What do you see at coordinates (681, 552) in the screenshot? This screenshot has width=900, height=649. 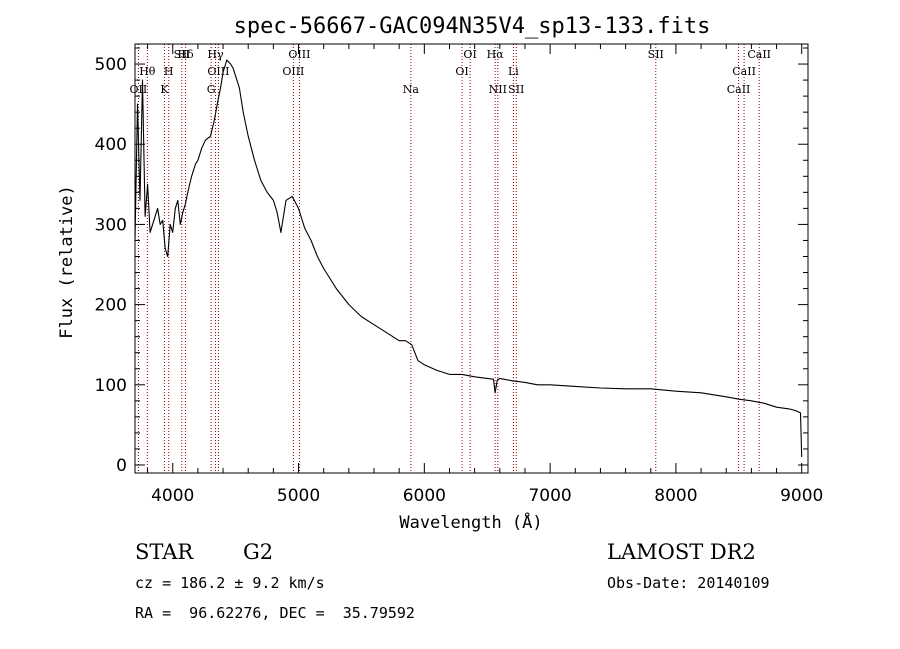 I see `survey-name: LAMOST DR2` at bounding box center [681, 552].